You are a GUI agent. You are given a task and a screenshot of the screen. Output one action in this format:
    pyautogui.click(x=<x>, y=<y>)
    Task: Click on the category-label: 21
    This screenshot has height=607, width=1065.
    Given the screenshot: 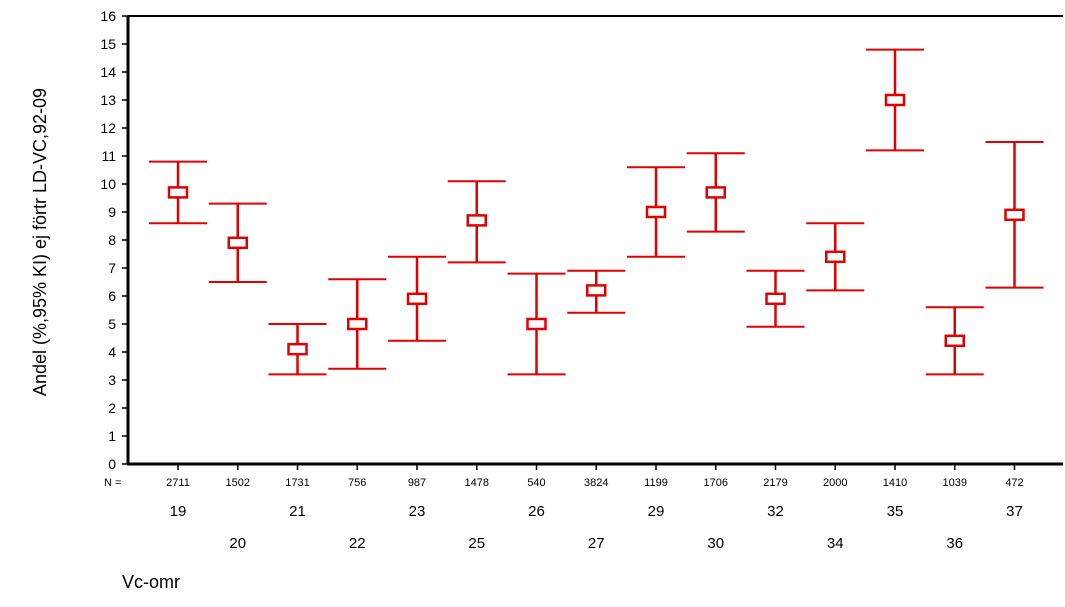 What is the action you would take?
    pyautogui.click(x=297, y=511)
    